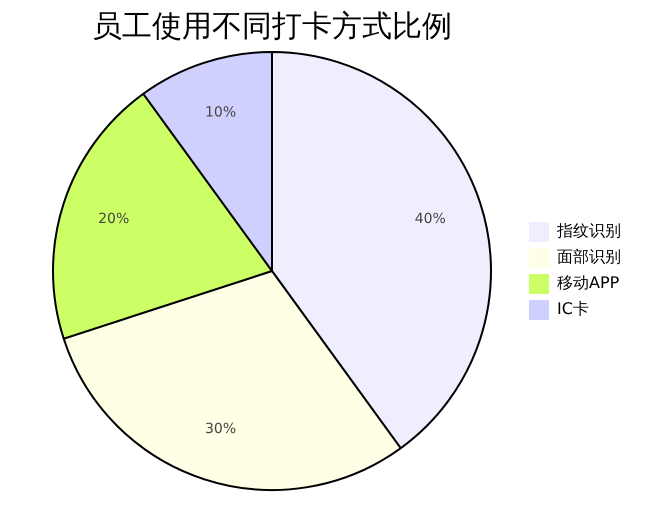  What do you see at coordinates (588, 230) in the screenshot?
I see `legend-label: 指纹识别` at bounding box center [588, 230].